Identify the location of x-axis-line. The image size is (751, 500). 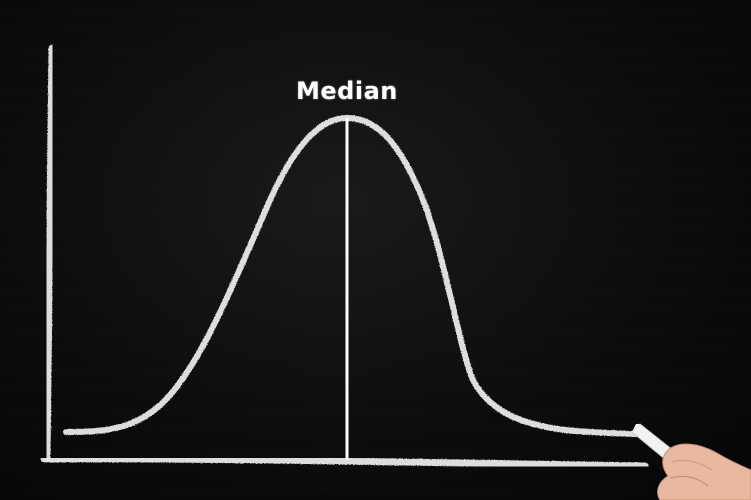
(344, 462).